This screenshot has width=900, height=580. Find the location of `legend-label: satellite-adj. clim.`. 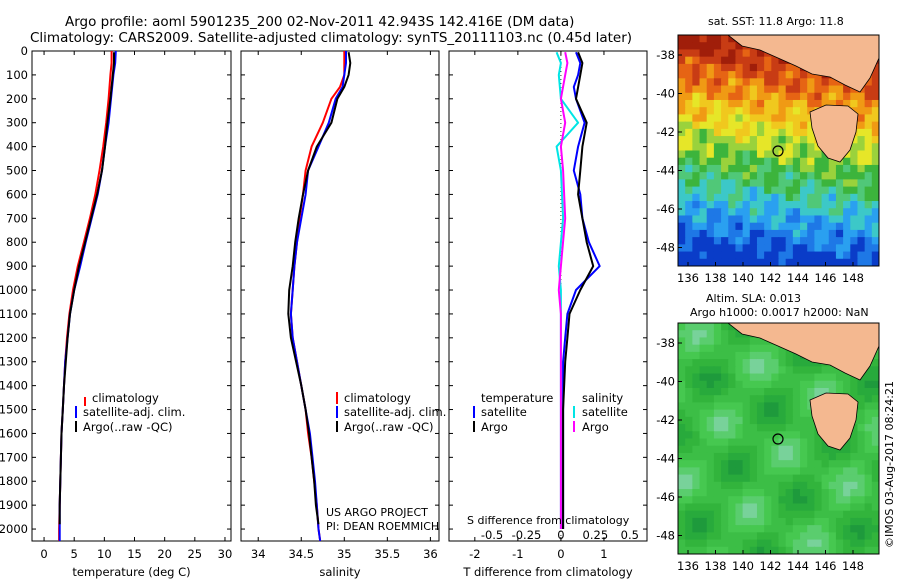

legend-label: satellite-adj. clim. is located at coordinates (395, 412).